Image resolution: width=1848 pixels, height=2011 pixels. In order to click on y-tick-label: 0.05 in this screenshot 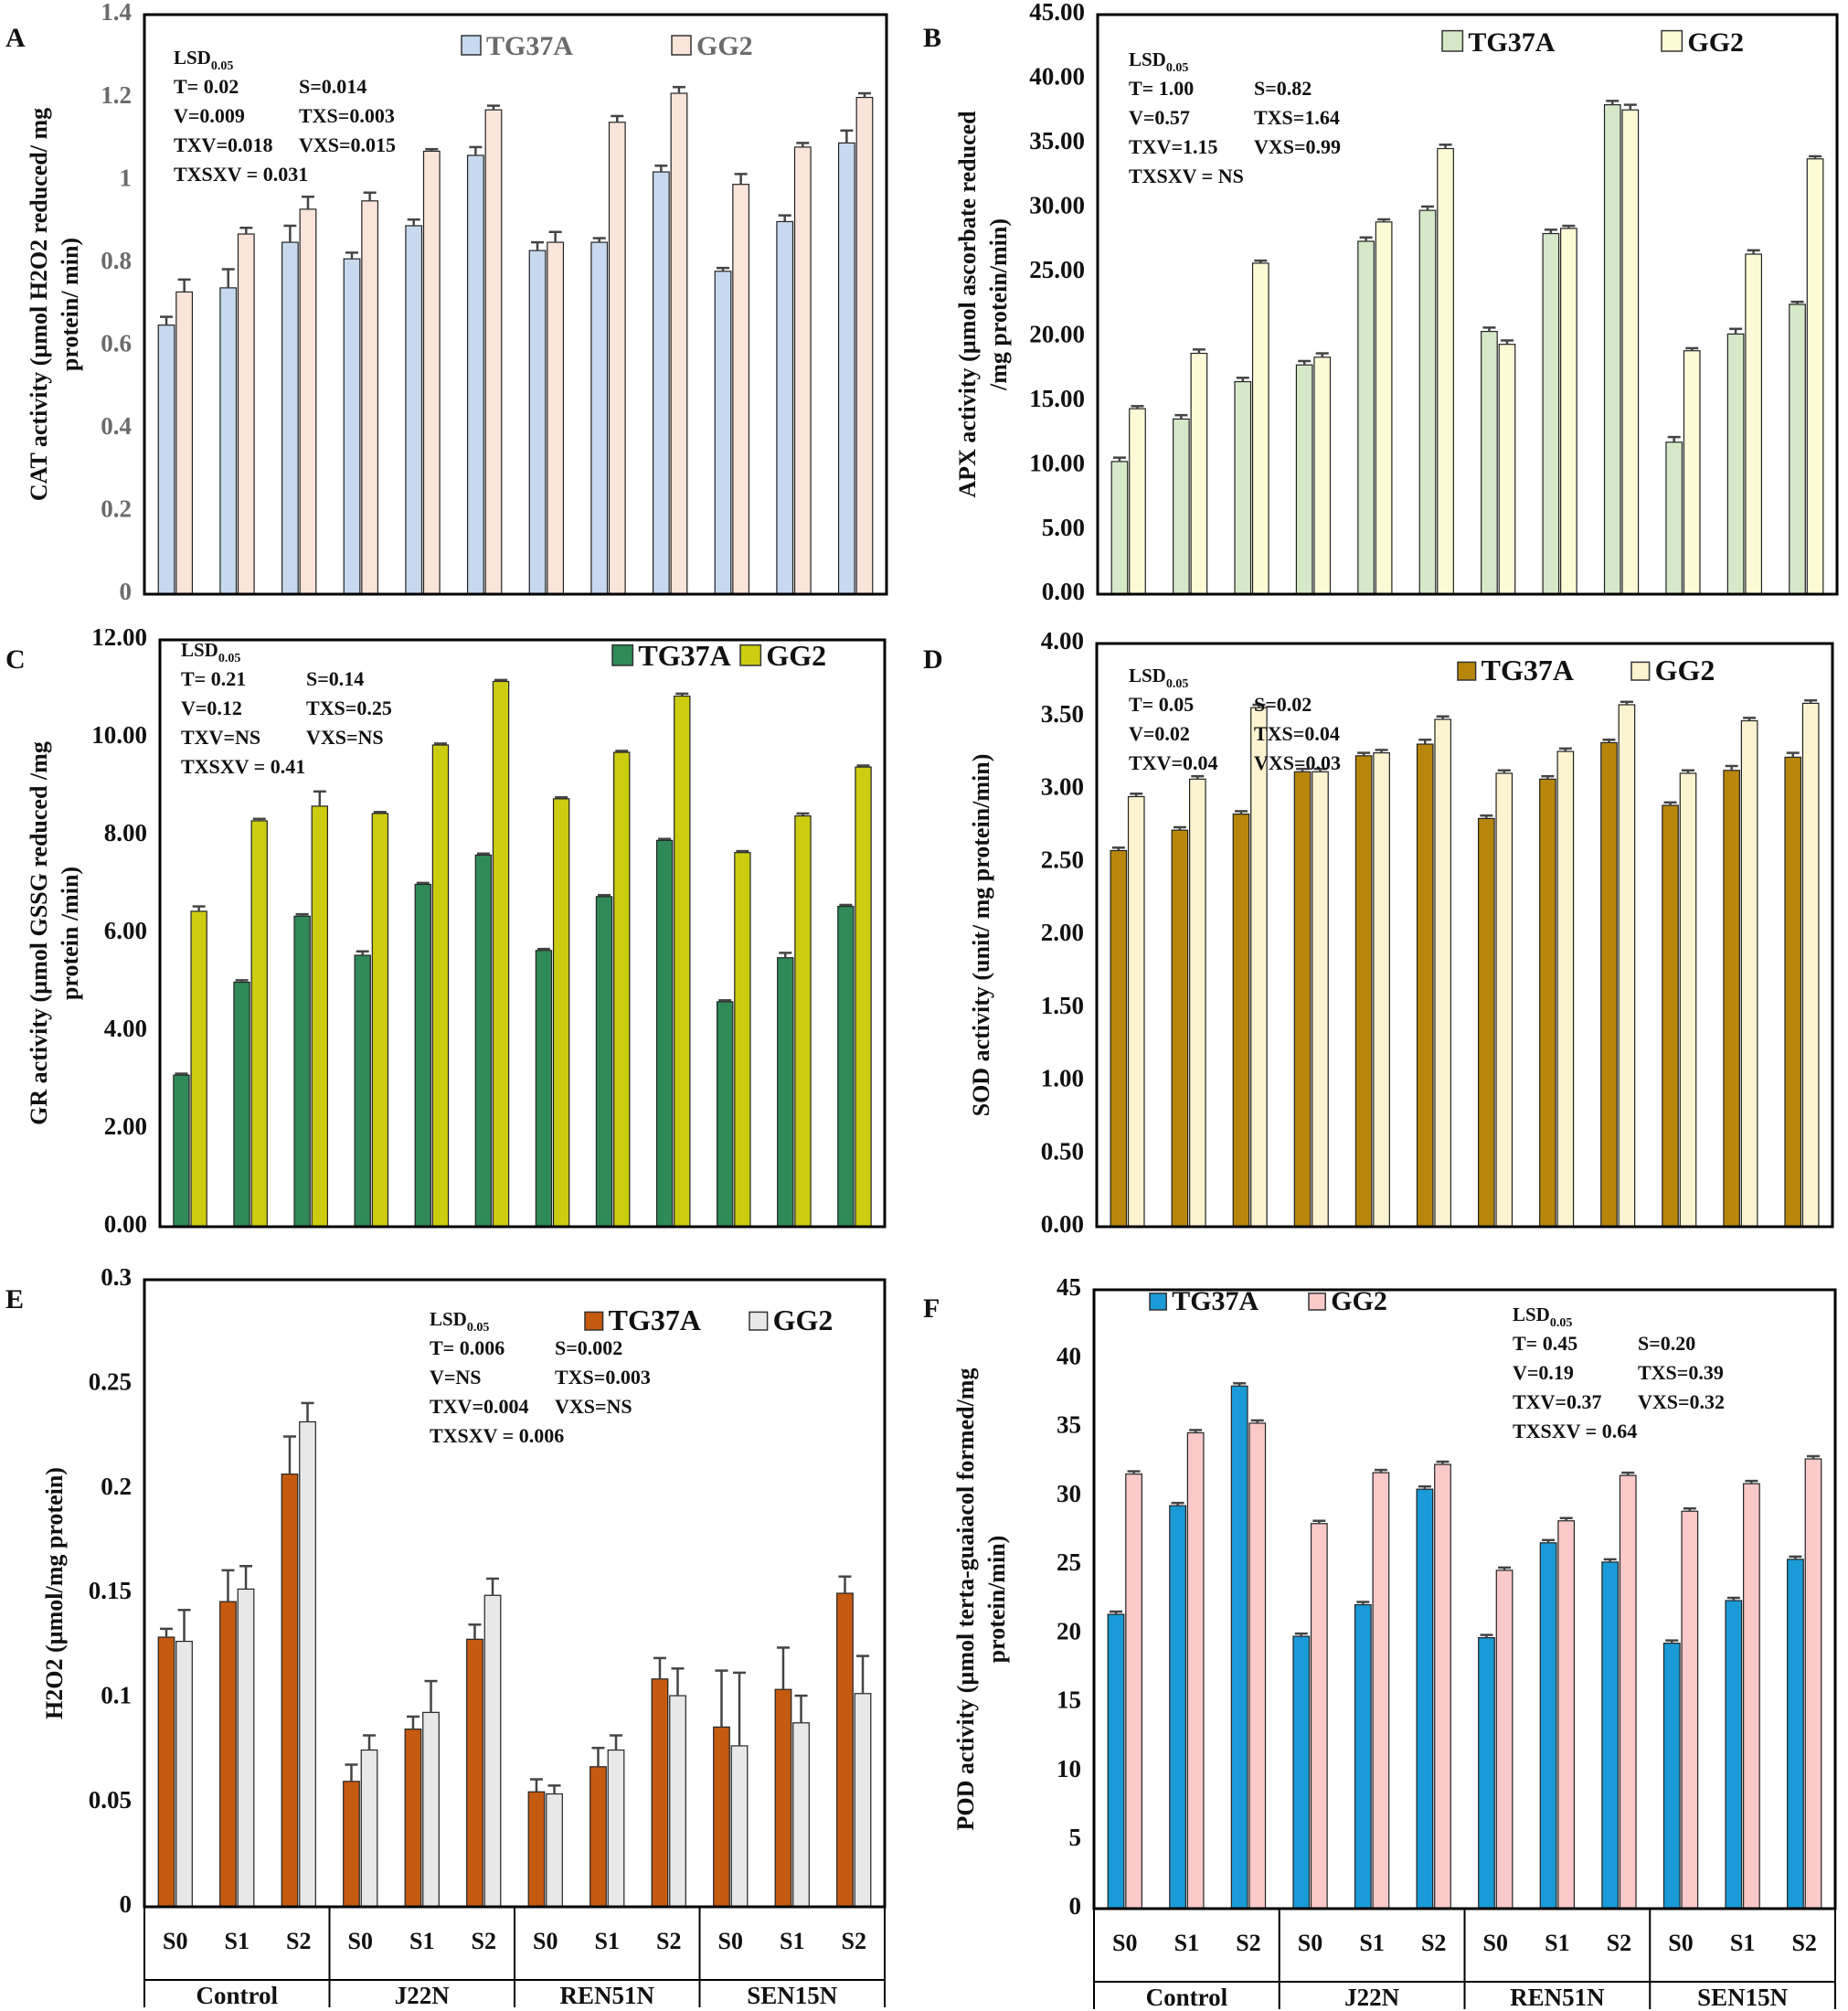, I will do `click(110, 1800)`.